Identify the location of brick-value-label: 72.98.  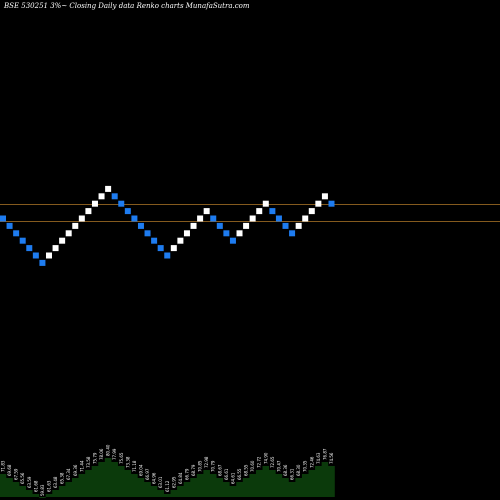
(206, 462).